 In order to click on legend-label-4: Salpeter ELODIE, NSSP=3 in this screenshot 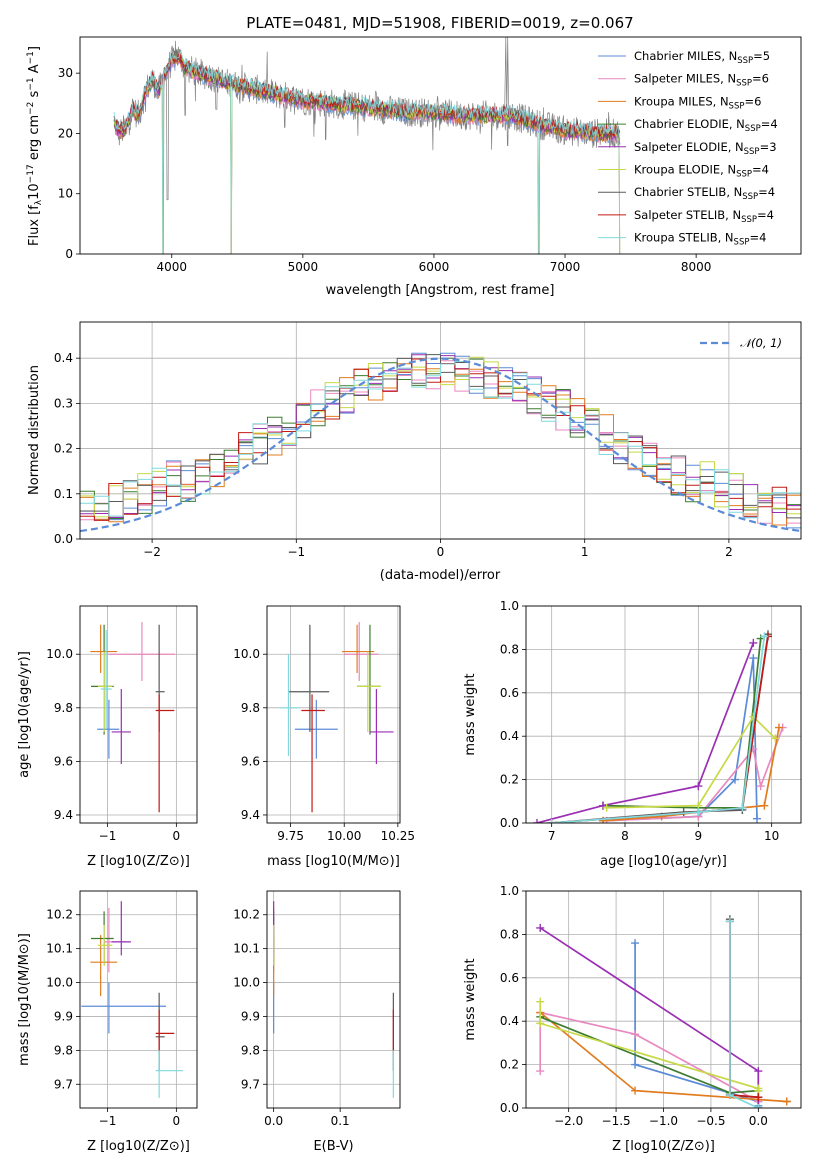, I will do `click(705, 148)`.